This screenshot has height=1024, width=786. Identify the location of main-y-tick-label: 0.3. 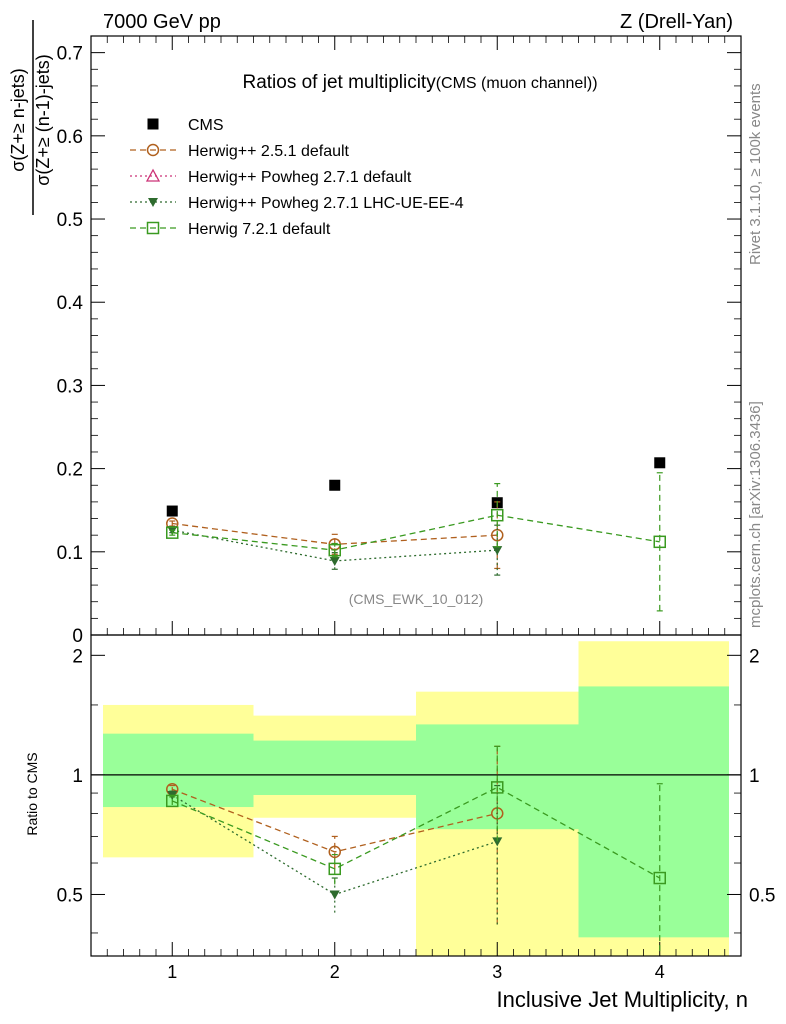
(70, 386).